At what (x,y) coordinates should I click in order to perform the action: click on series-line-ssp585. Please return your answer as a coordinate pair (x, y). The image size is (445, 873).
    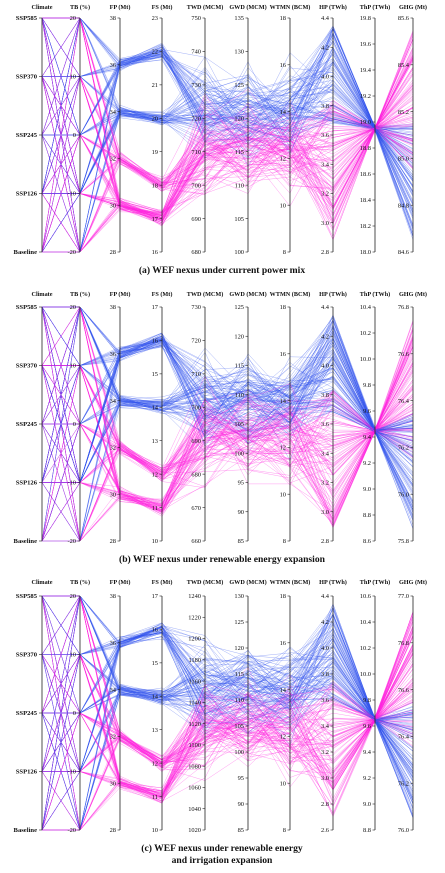
    Looking at the image, I should click on (227, 658).